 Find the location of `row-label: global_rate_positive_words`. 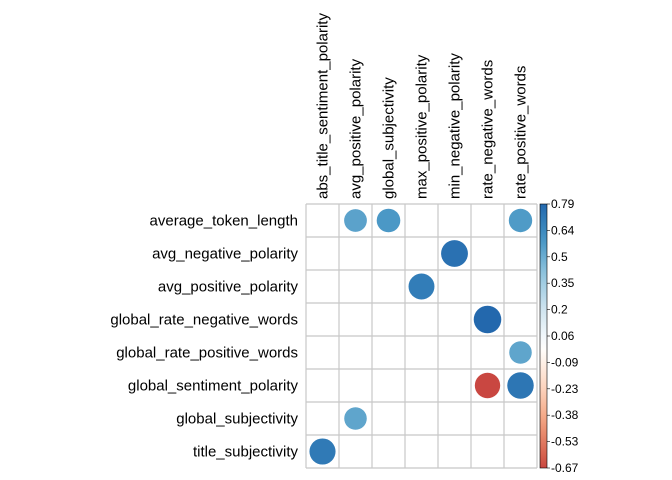

row-label: global_rate_positive_words is located at coordinates (207, 353).